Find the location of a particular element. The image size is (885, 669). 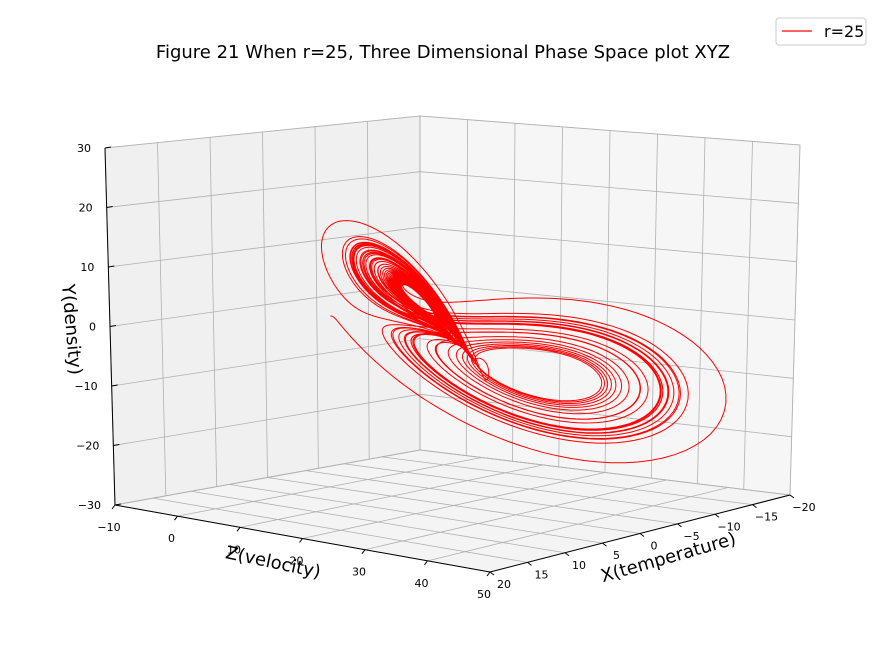

x-tick-label: −10 is located at coordinates (728, 526).